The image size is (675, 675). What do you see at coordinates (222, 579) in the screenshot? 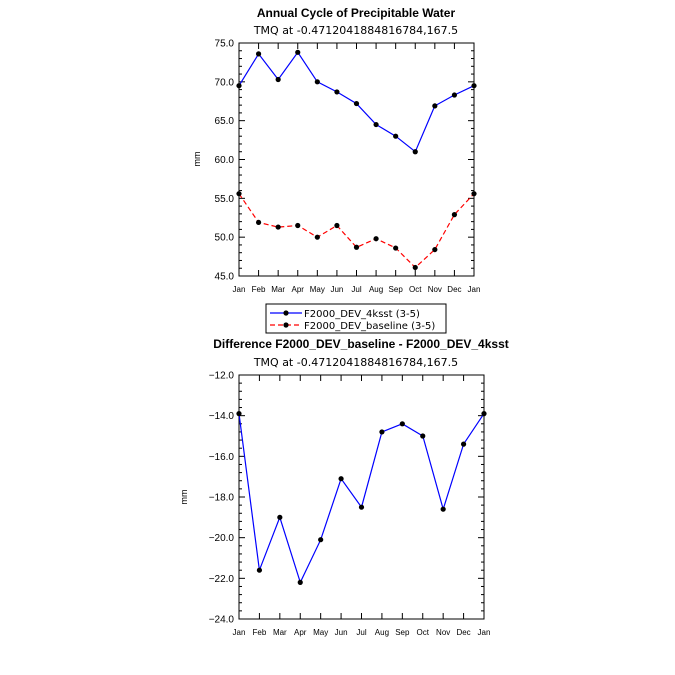
I see `y-tick-label: −22.0` at bounding box center [222, 579].